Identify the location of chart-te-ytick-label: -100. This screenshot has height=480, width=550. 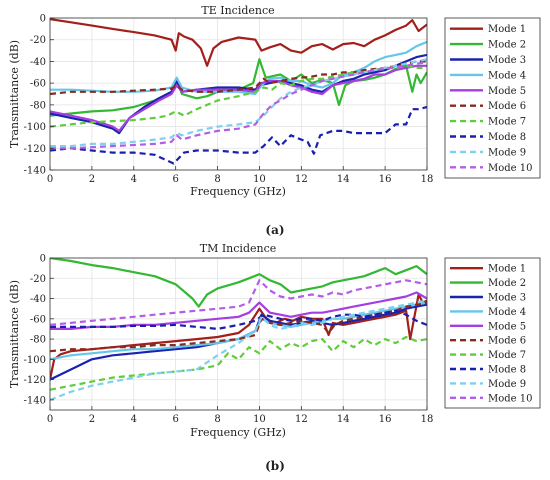
(35, 127).